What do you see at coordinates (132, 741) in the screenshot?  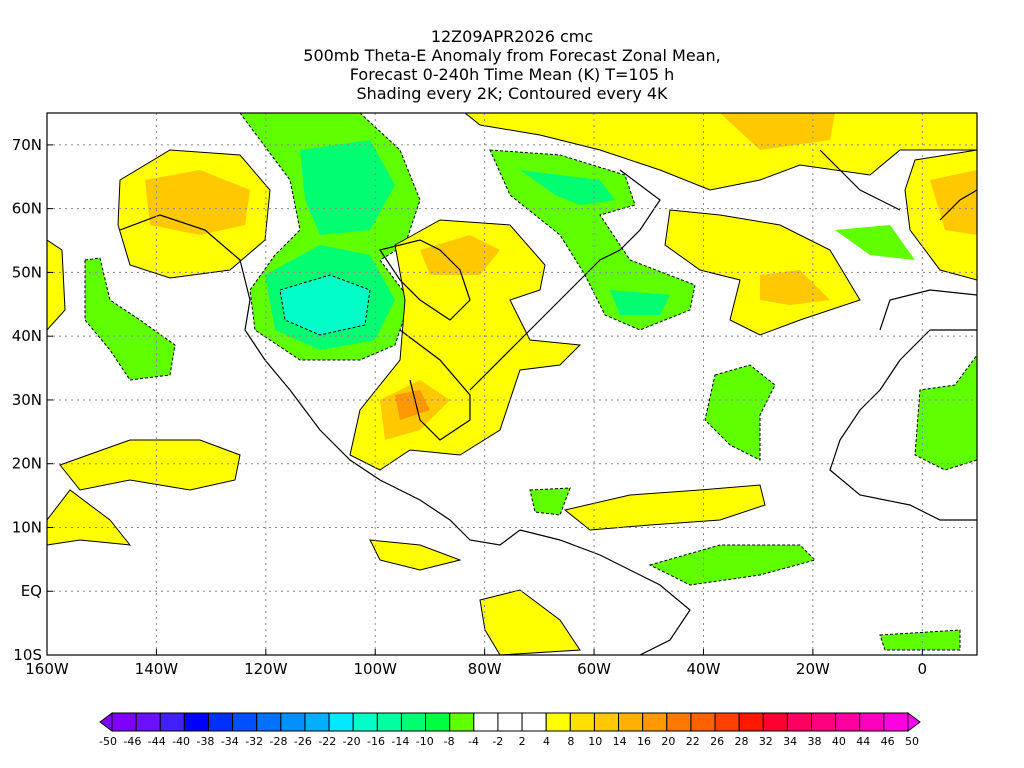 I see `colorbar-label: -46` at bounding box center [132, 741].